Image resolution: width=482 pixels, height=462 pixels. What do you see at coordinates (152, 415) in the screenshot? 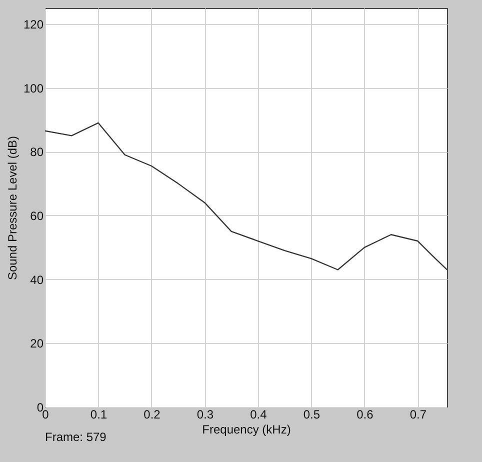
I see `x-tick-label: 0.2` at bounding box center [152, 415].